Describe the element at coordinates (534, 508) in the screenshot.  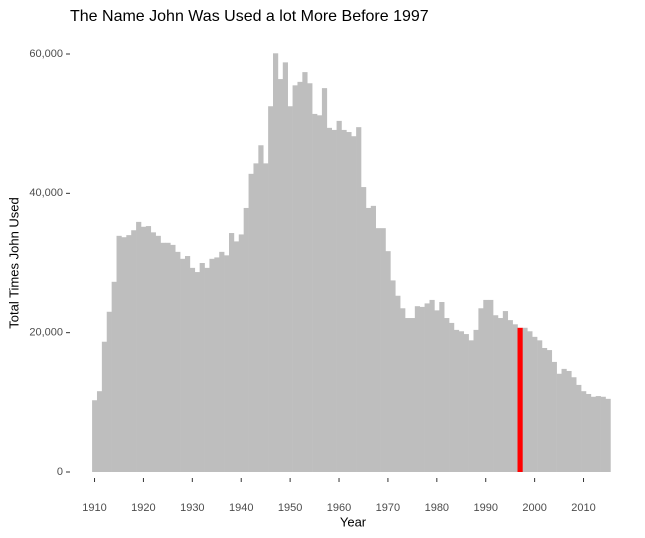
I see `x-tick-label: 2000` at that location.